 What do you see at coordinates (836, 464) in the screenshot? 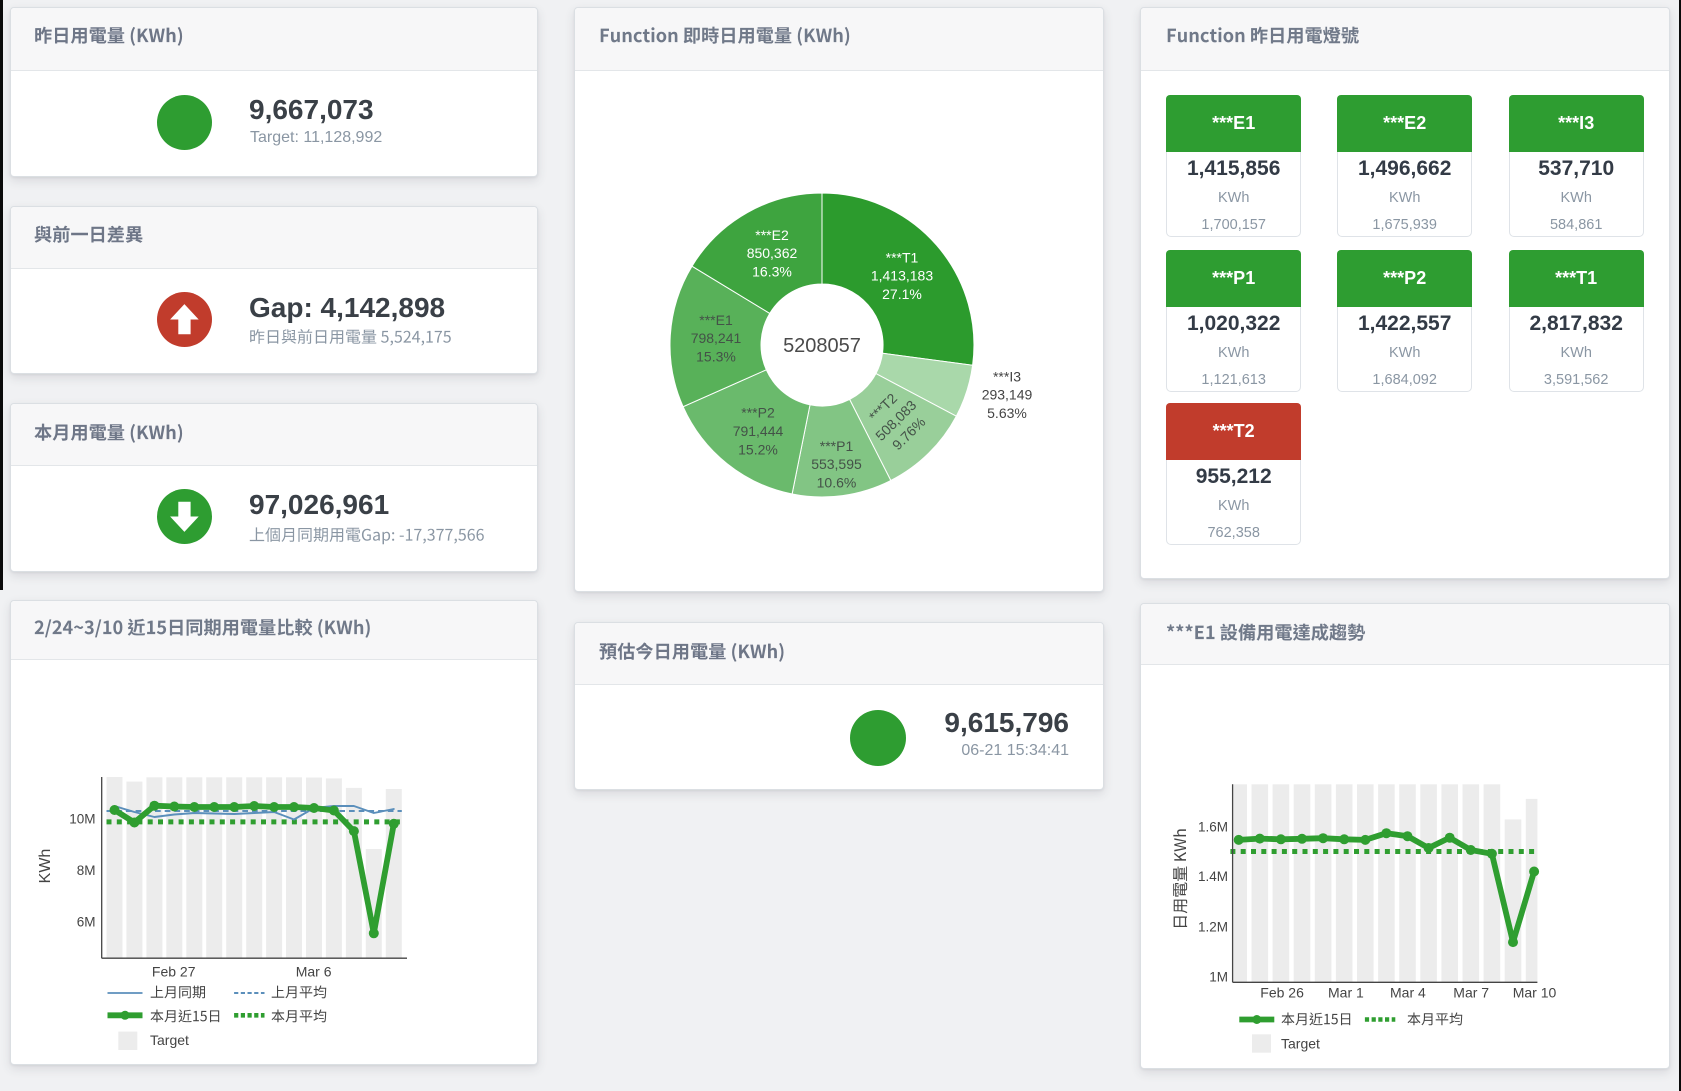
I see `svg-text: 553,595` at bounding box center [836, 464].